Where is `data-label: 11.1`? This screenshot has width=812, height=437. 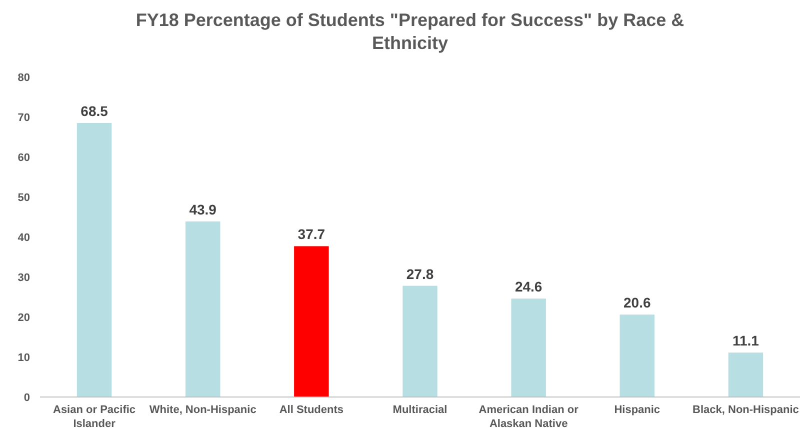 data-label: 11.1 is located at coordinates (746, 340).